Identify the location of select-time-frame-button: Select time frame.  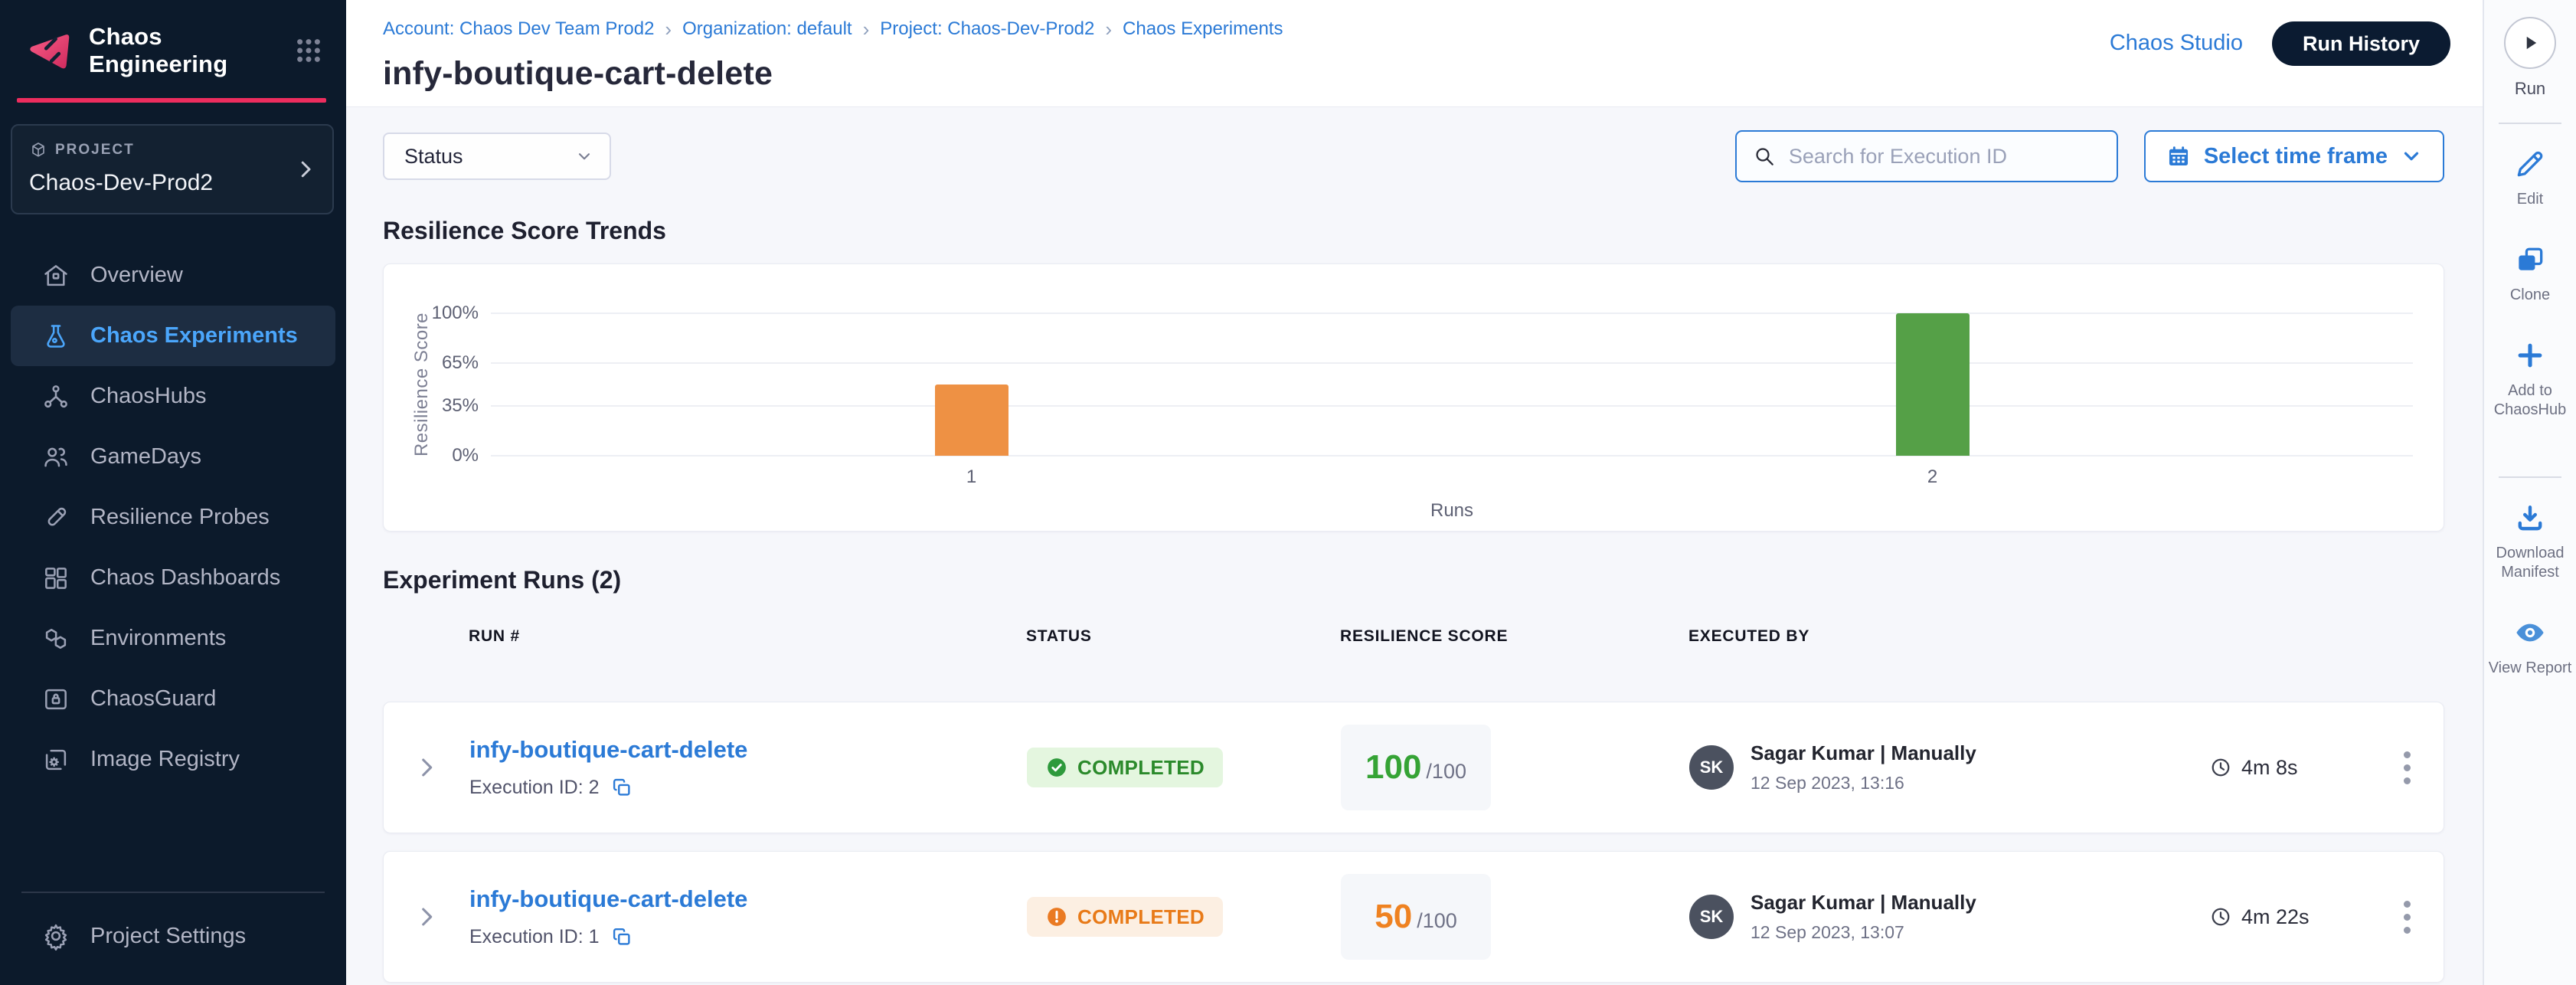
(2293, 156).